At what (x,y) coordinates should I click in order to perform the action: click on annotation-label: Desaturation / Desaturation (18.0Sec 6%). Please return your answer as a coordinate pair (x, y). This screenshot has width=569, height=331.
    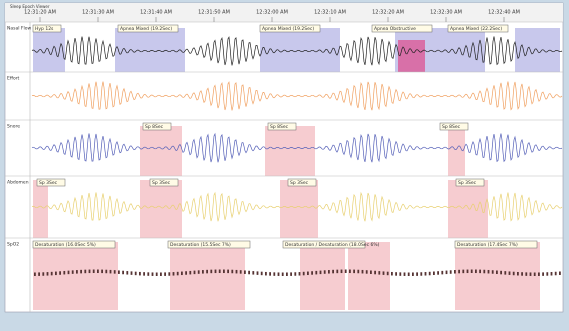
    Looking at the image, I should click on (332, 245).